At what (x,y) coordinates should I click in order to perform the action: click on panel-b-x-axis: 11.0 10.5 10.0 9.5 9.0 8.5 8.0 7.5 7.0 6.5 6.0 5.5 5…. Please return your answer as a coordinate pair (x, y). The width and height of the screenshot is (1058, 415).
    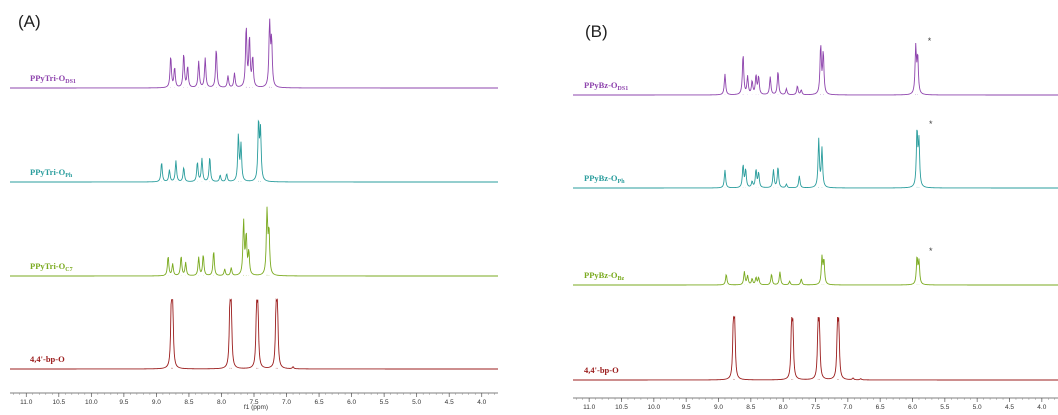
    Looking at the image, I should click on (815, 404).